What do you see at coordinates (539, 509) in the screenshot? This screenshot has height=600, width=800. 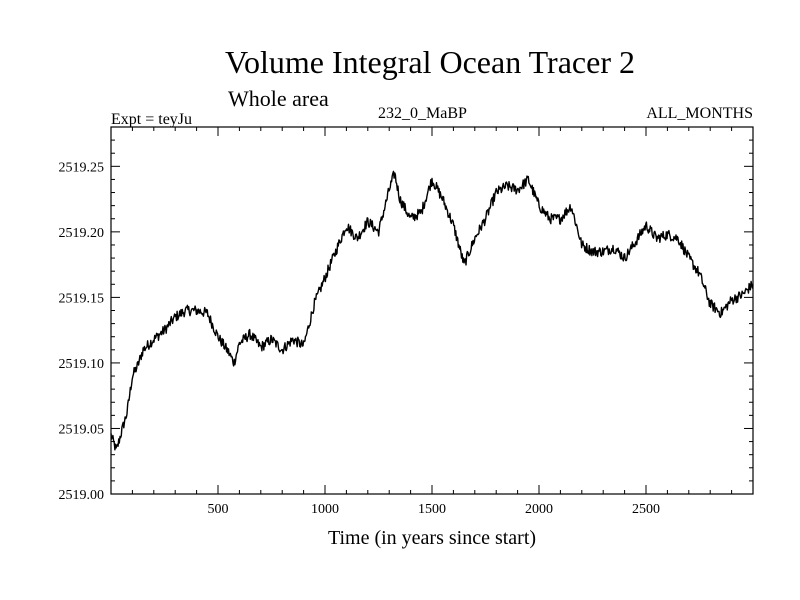 I see `x-tick-label: 2000` at bounding box center [539, 509].